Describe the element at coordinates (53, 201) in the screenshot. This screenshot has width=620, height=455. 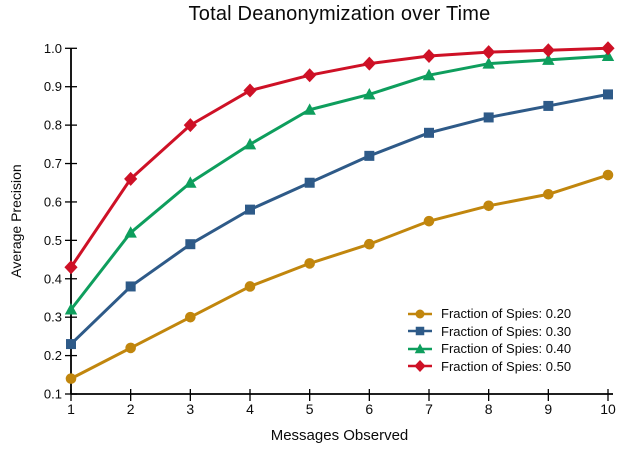
I see `y-tick-label: 0.6` at that location.